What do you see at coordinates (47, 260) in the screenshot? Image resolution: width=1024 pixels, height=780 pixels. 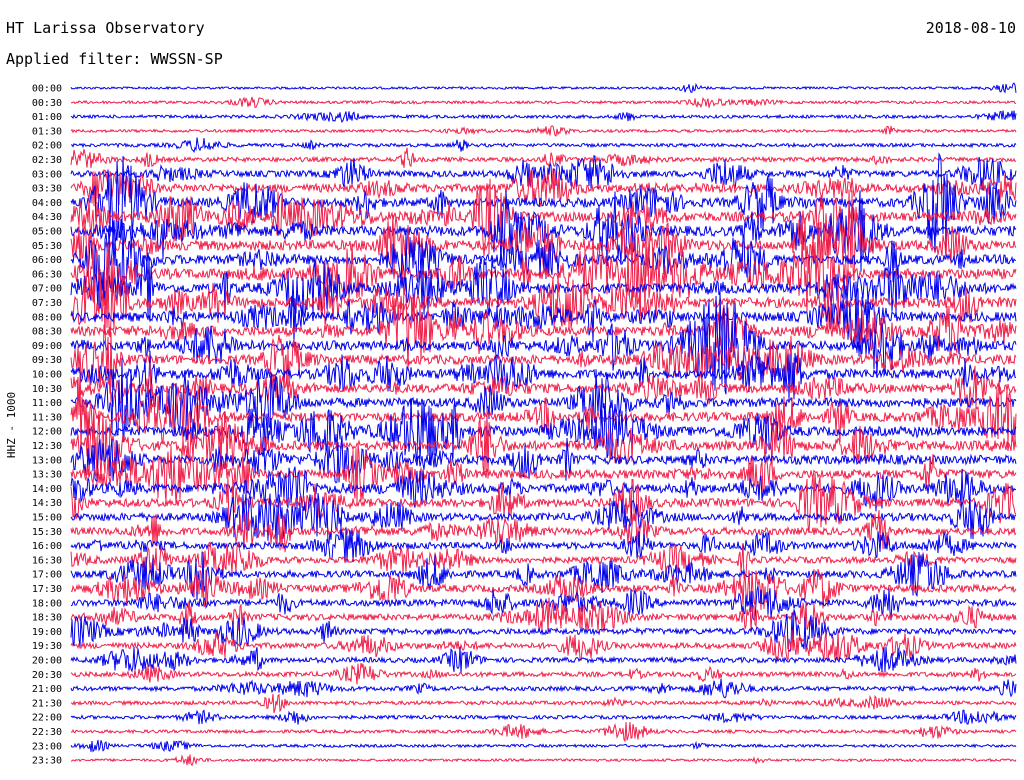 I see `time-label: 06:00` at bounding box center [47, 260].